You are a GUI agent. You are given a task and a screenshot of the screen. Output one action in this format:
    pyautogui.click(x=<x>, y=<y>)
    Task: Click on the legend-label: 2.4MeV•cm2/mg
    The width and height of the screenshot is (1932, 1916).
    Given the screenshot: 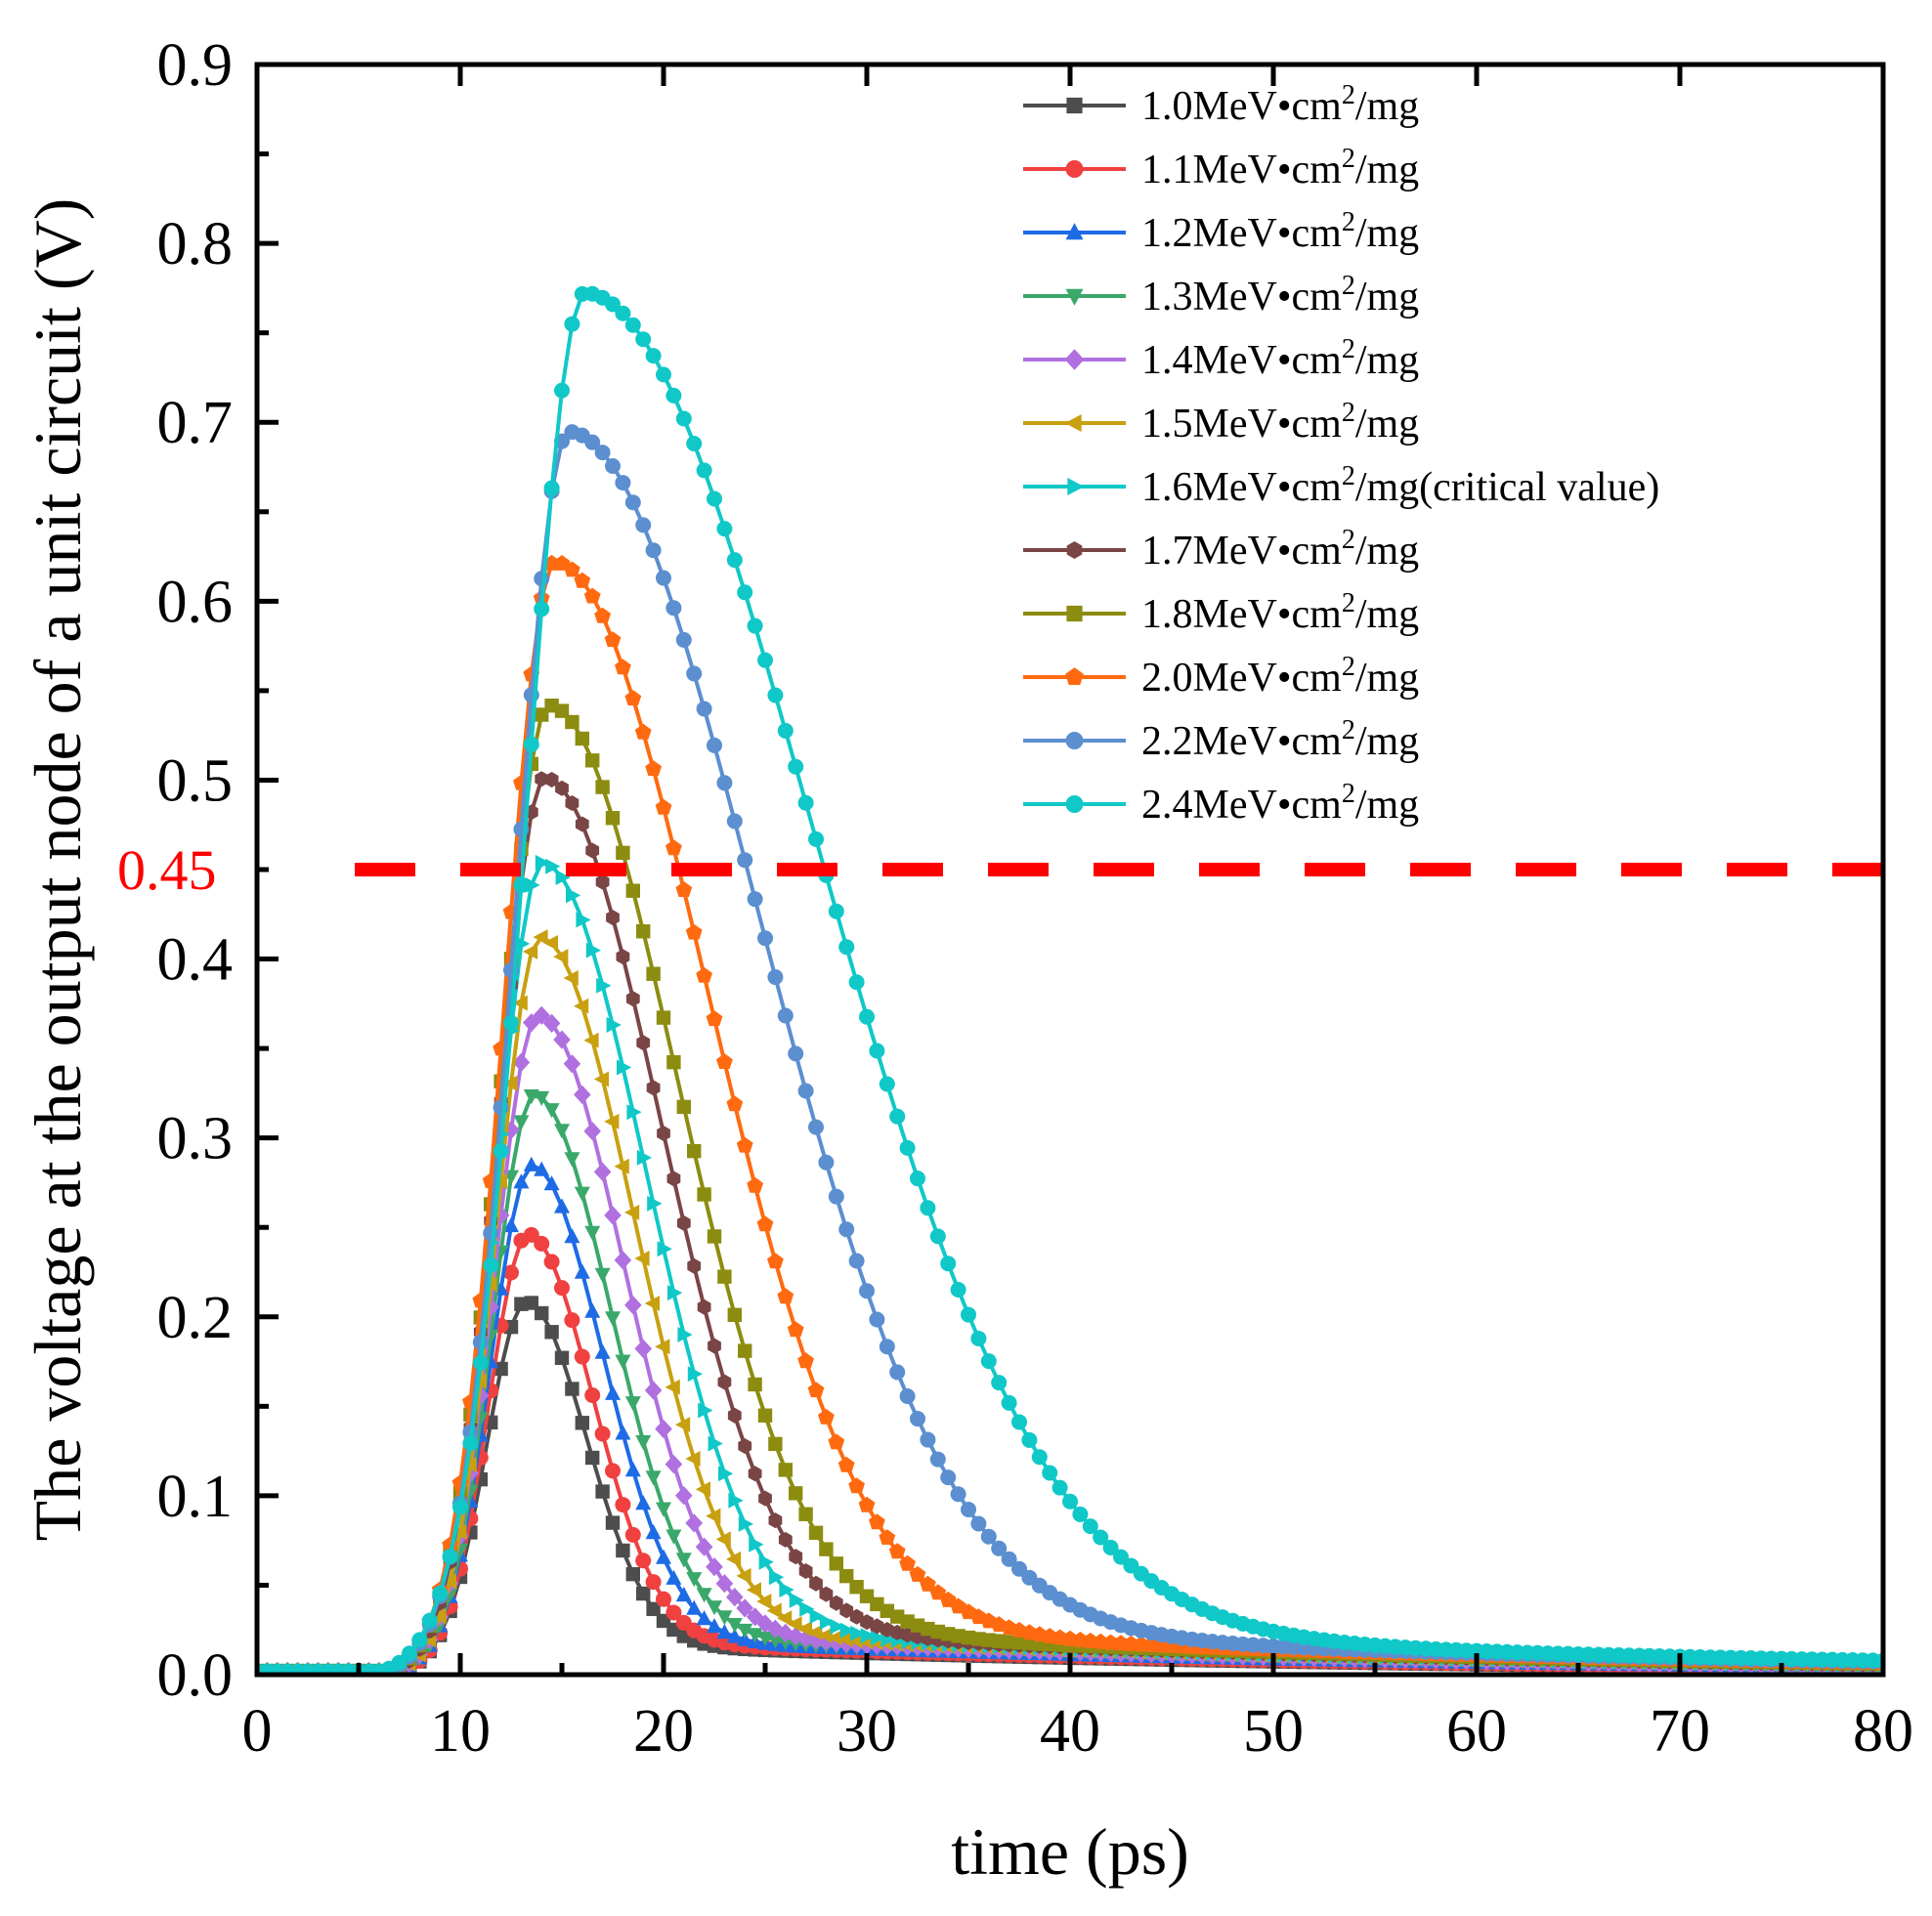 What is the action you would take?
    pyautogui.click(x=1280, y=803)
    